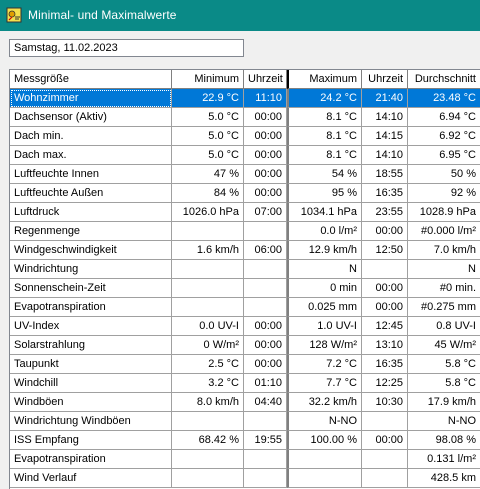  What do you see at coordinates (14, 15) in the screenshot?
I see `weather-station-icon` at bounding box center [14, 15].